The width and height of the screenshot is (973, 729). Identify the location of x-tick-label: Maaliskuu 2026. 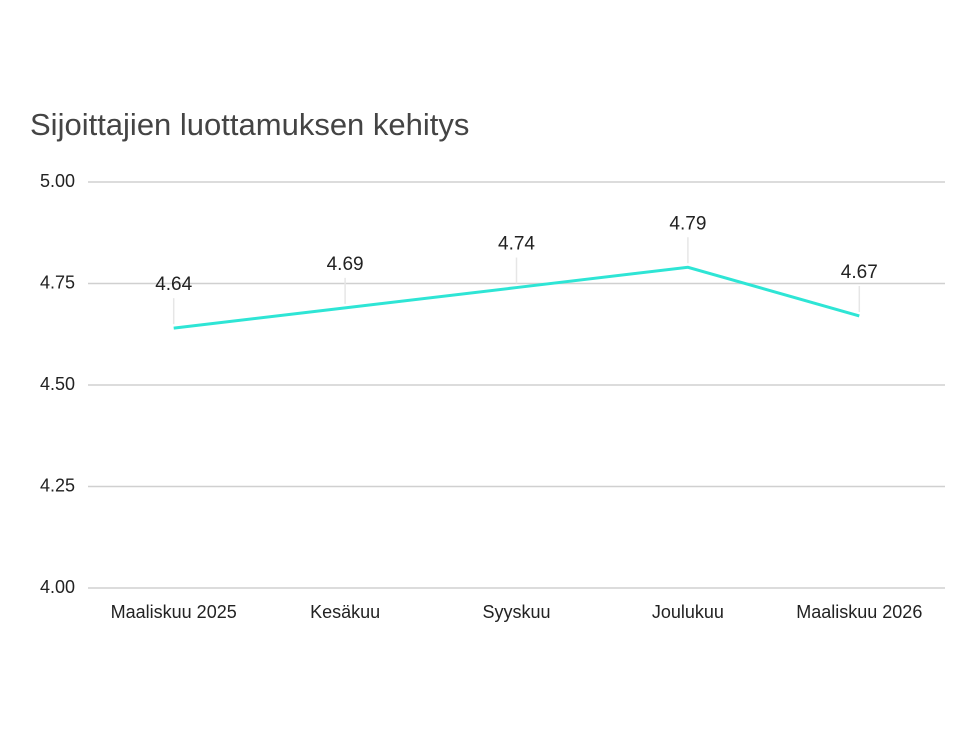
(859, 612).